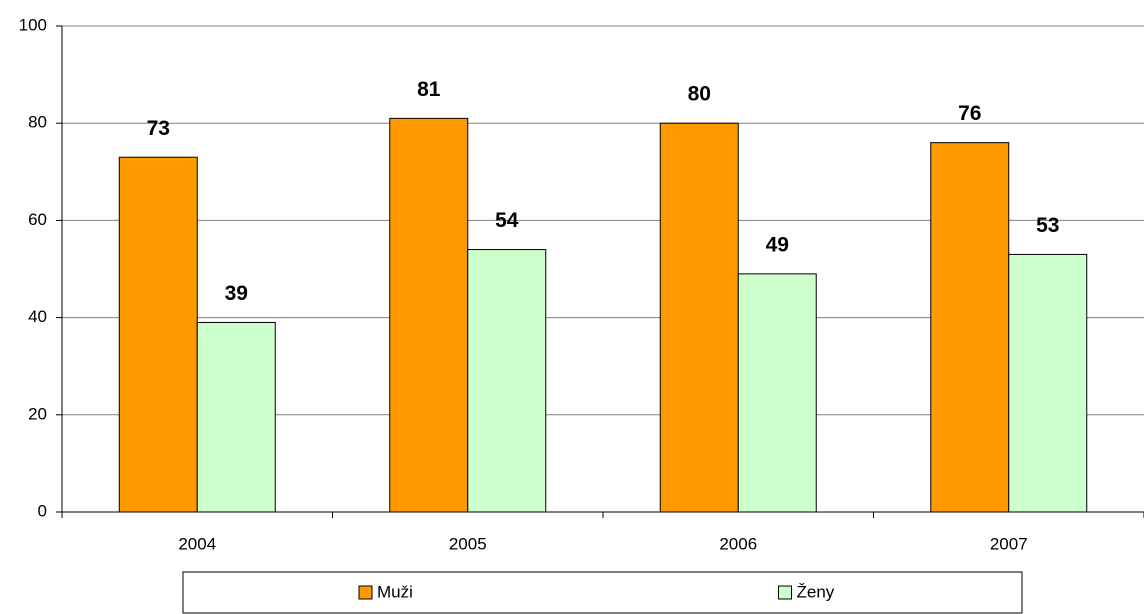  What do you see at coordinates (1009, 543) in the screenshot?
I see `x-tick-label: 2007` at bounding box center [1009, 543].